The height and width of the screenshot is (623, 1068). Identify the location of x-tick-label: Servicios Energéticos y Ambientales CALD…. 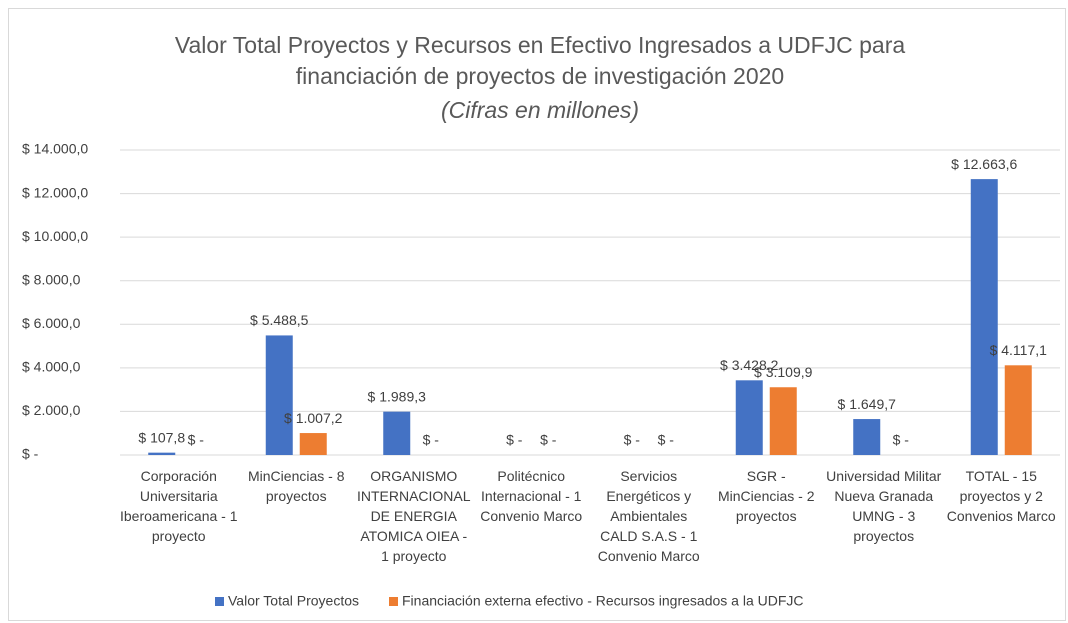
(648, 516).